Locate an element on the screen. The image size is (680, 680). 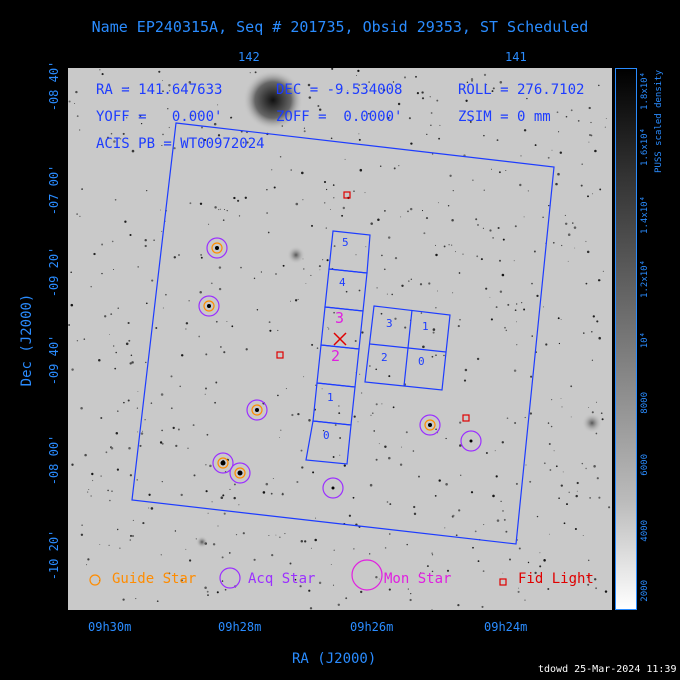
info-yoff: YOFF = 0.000' is located at coordinates (159, 117).